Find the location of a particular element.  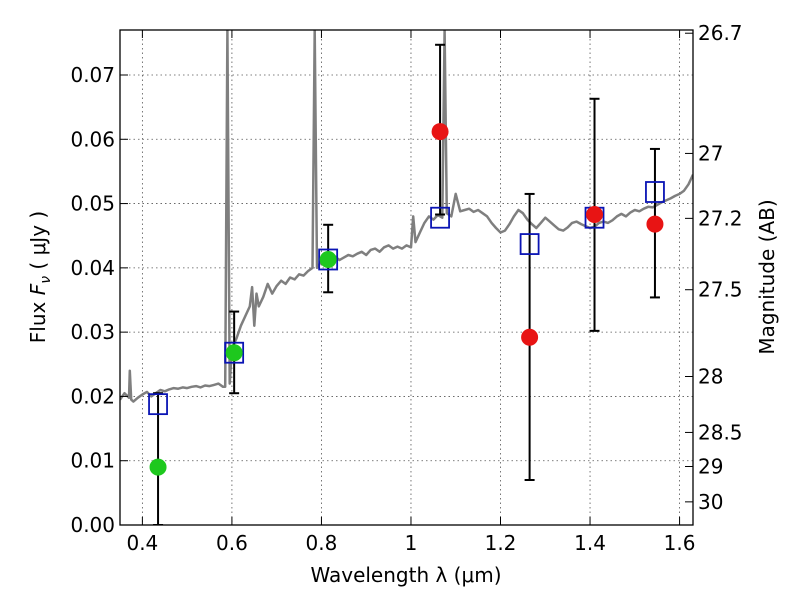

right-tick-label: 27.2 is located at coordinates (720, 218).